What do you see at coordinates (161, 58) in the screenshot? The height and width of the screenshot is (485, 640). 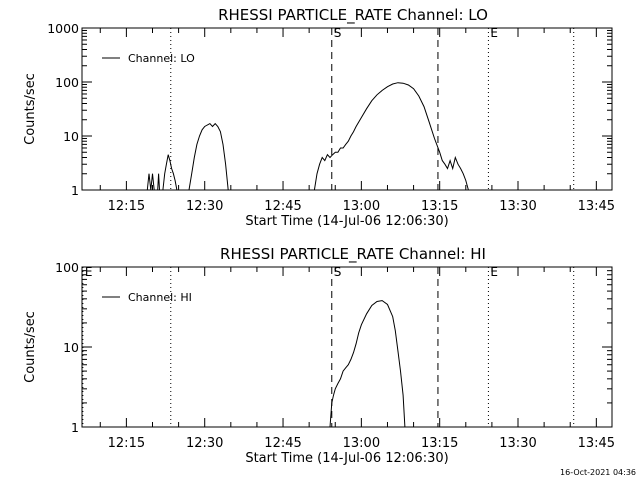 I see `legend-entry: Channel: LO` at bounding box center [161, 58].